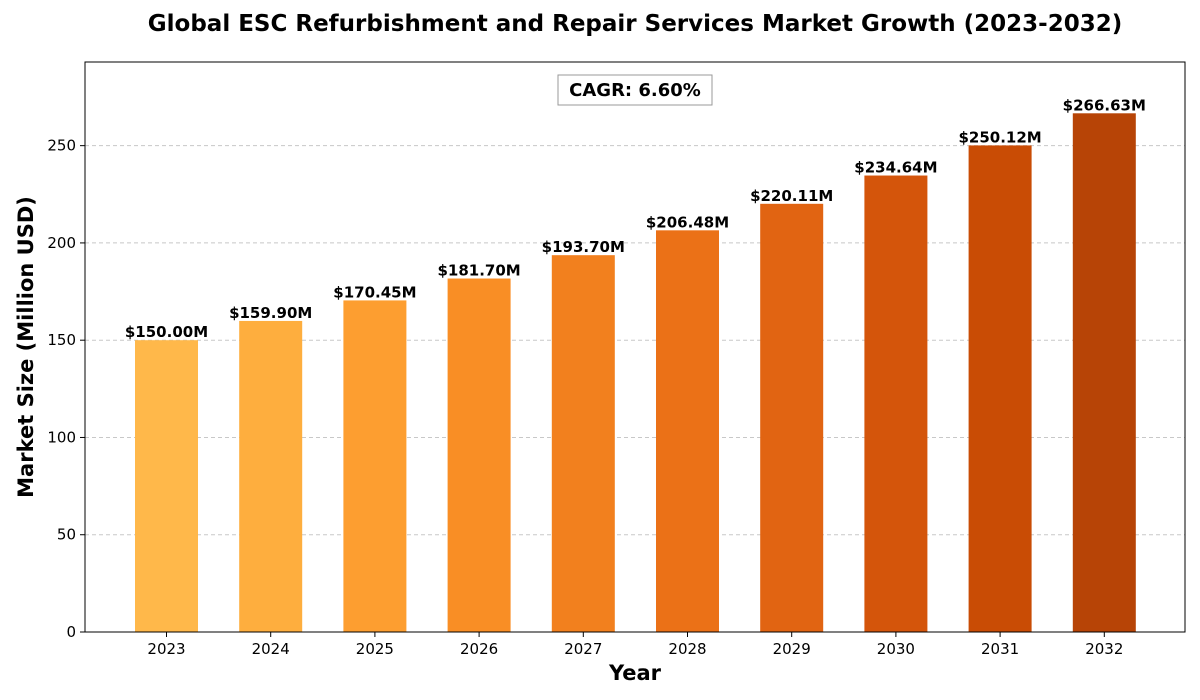 This screenshot has width=1200, height=700. Describe the element at coordinates (687, 222) in the screenshot. I see `bar-value-label: $206.48M` at that location.